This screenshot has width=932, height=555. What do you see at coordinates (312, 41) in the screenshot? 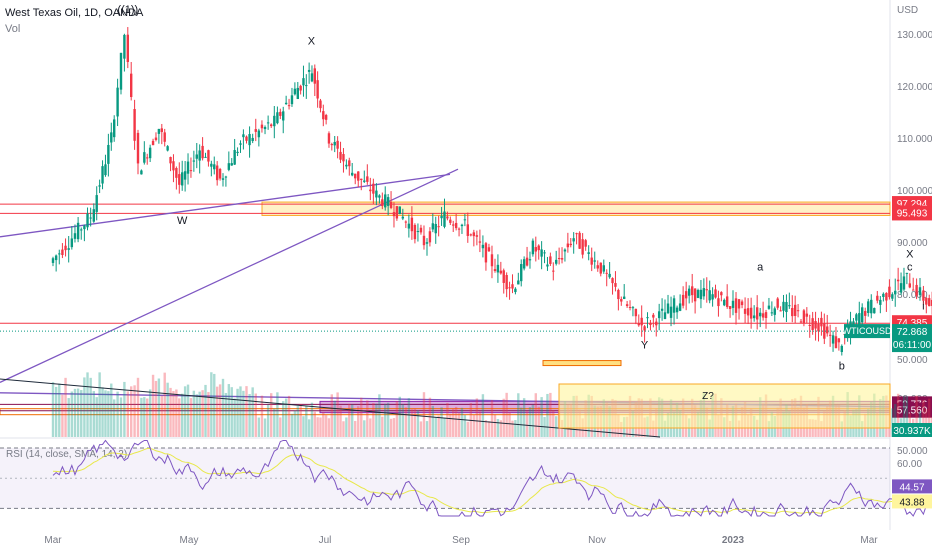
I see `wave-label: X` at bounding box center [312, 41].